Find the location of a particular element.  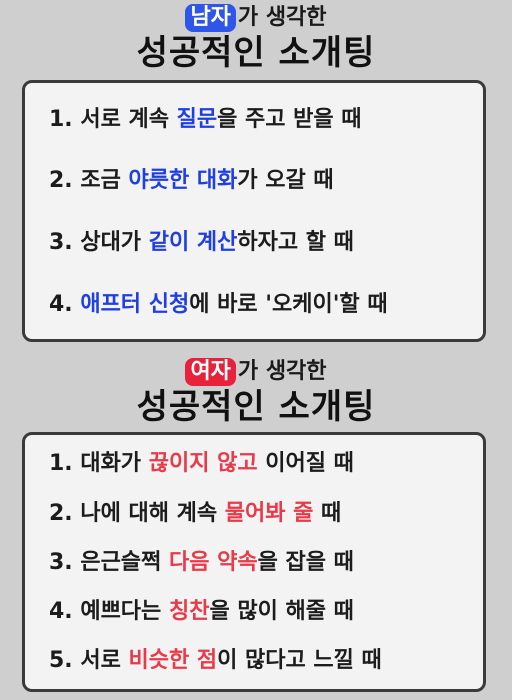

item-highlight: 애프터 신청 is located at coordinates (135, 304).